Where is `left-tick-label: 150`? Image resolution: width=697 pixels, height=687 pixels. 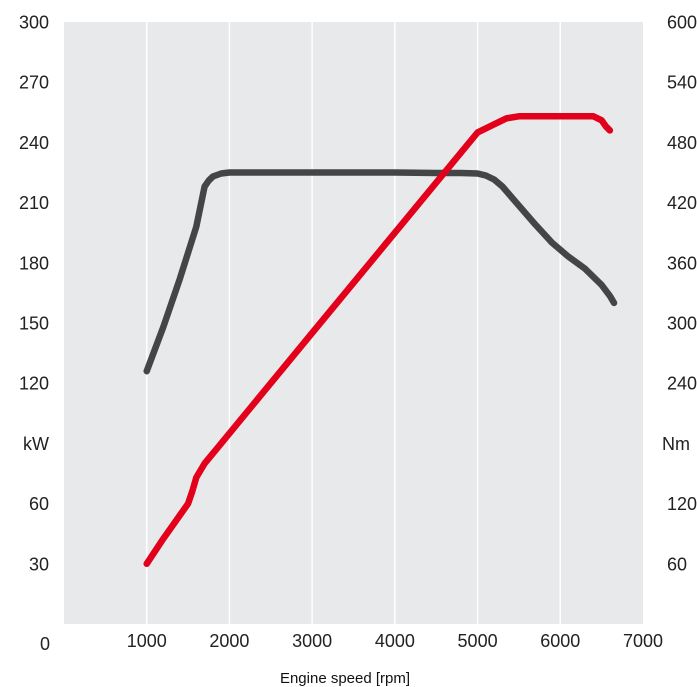
left-tick-label: 150 is located at coordinates (34, 324).